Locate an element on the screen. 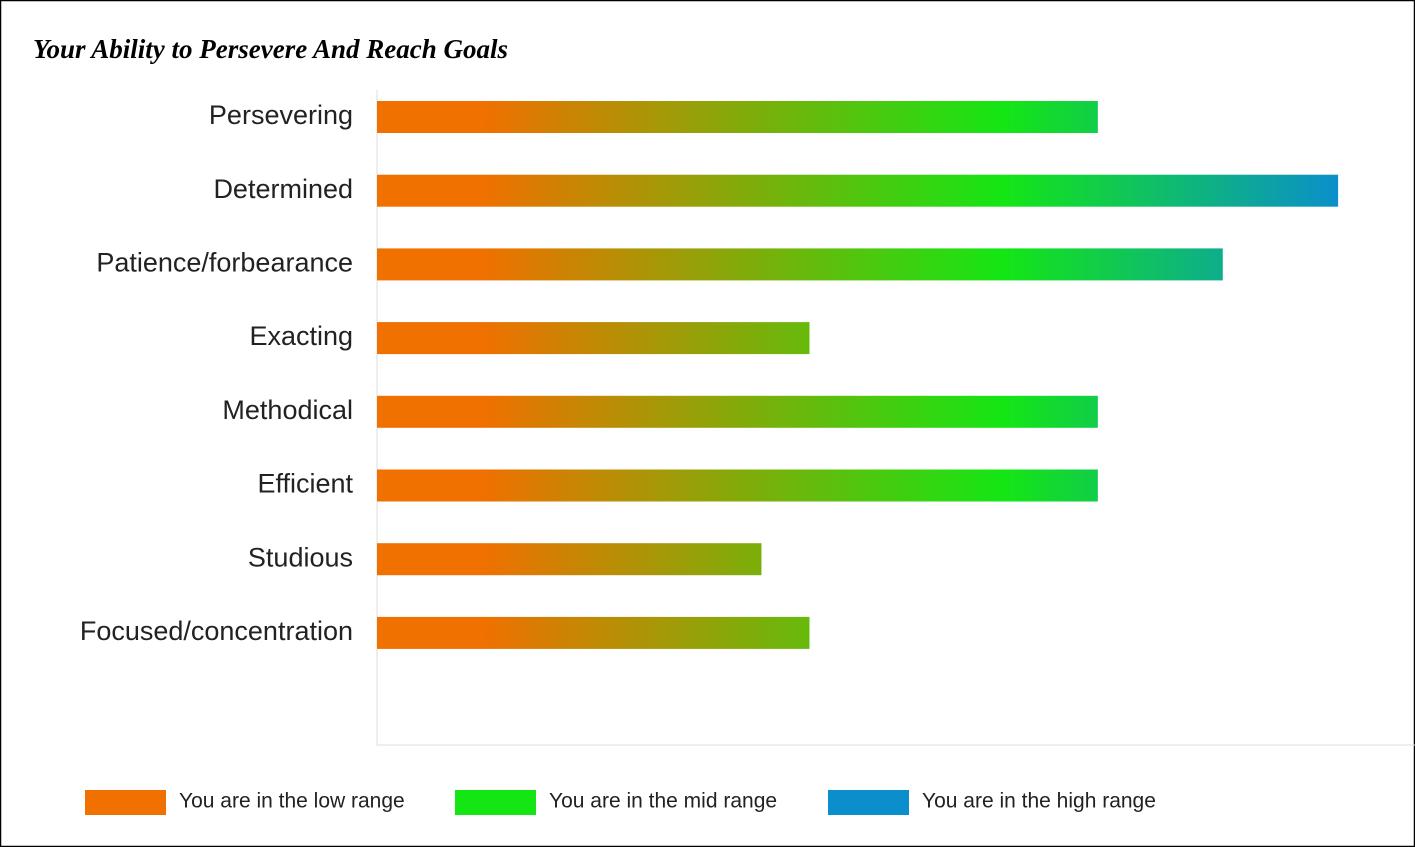 This screenshot has width=1415, height=847. y-tick-label: Studious is located at coordinates (300, 557).